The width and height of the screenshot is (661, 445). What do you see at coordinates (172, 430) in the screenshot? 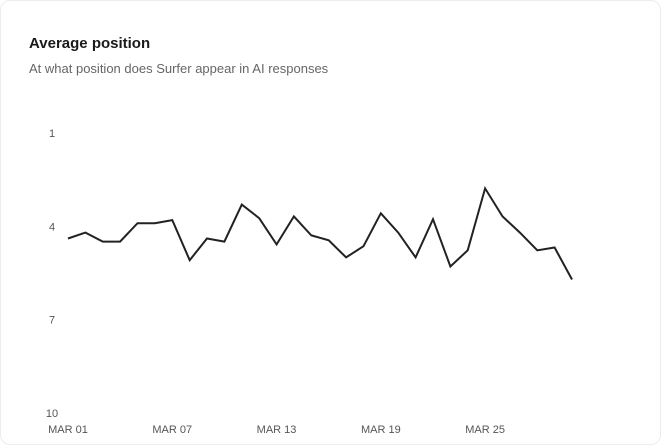
I see `x-tick-label: MAR 07` at bounding box center [172, 430].